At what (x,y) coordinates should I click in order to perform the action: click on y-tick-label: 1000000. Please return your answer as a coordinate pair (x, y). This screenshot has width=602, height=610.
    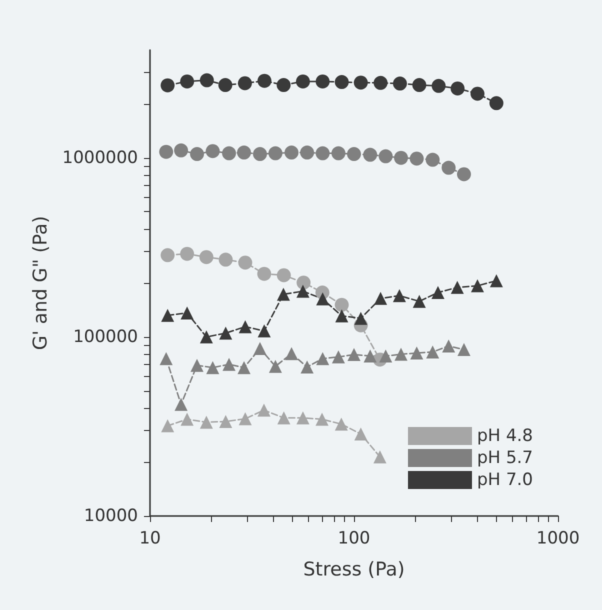
    Looking at the image, I should click on (100, 158).